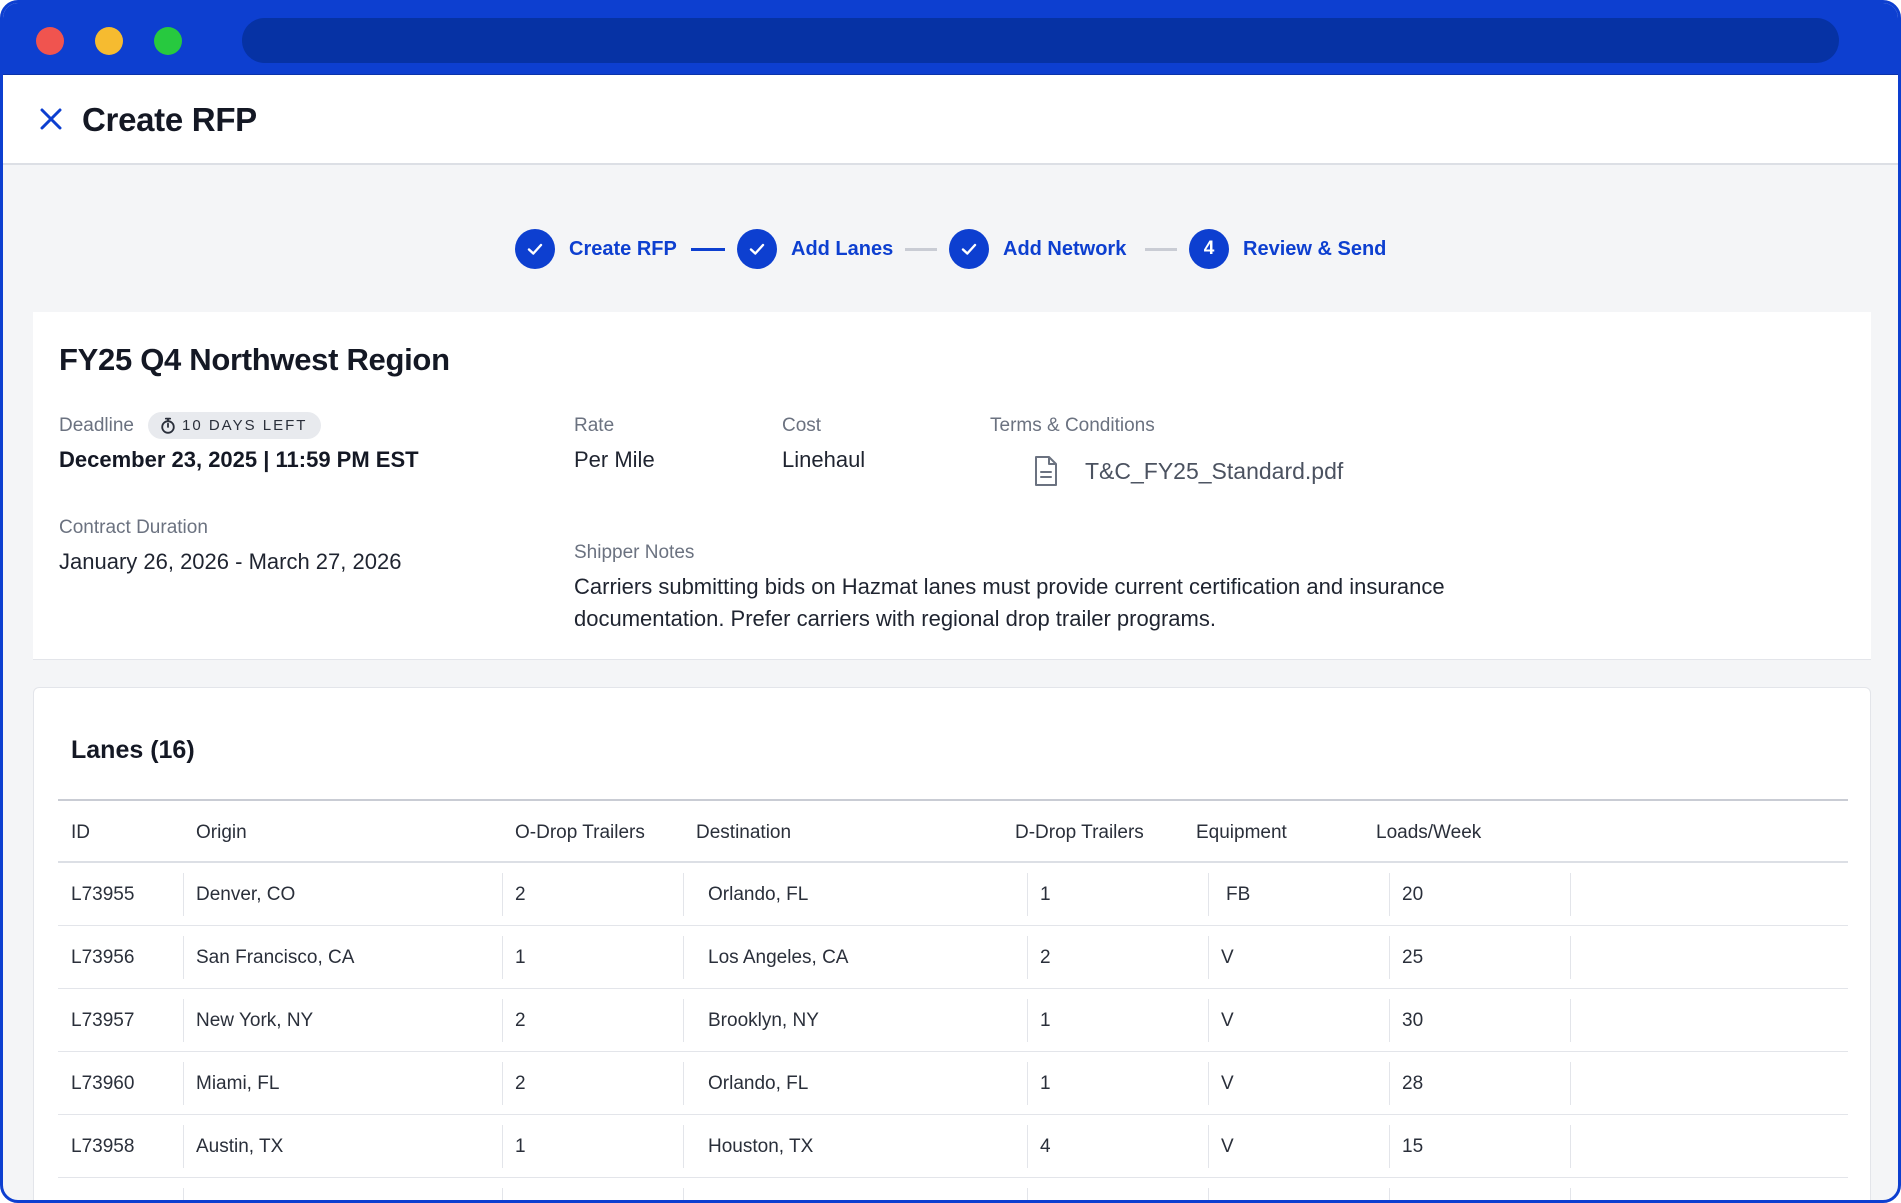  I want to click on deadline-value: December 23, 2025 | 11:59 PM EST, so click(239, 459).